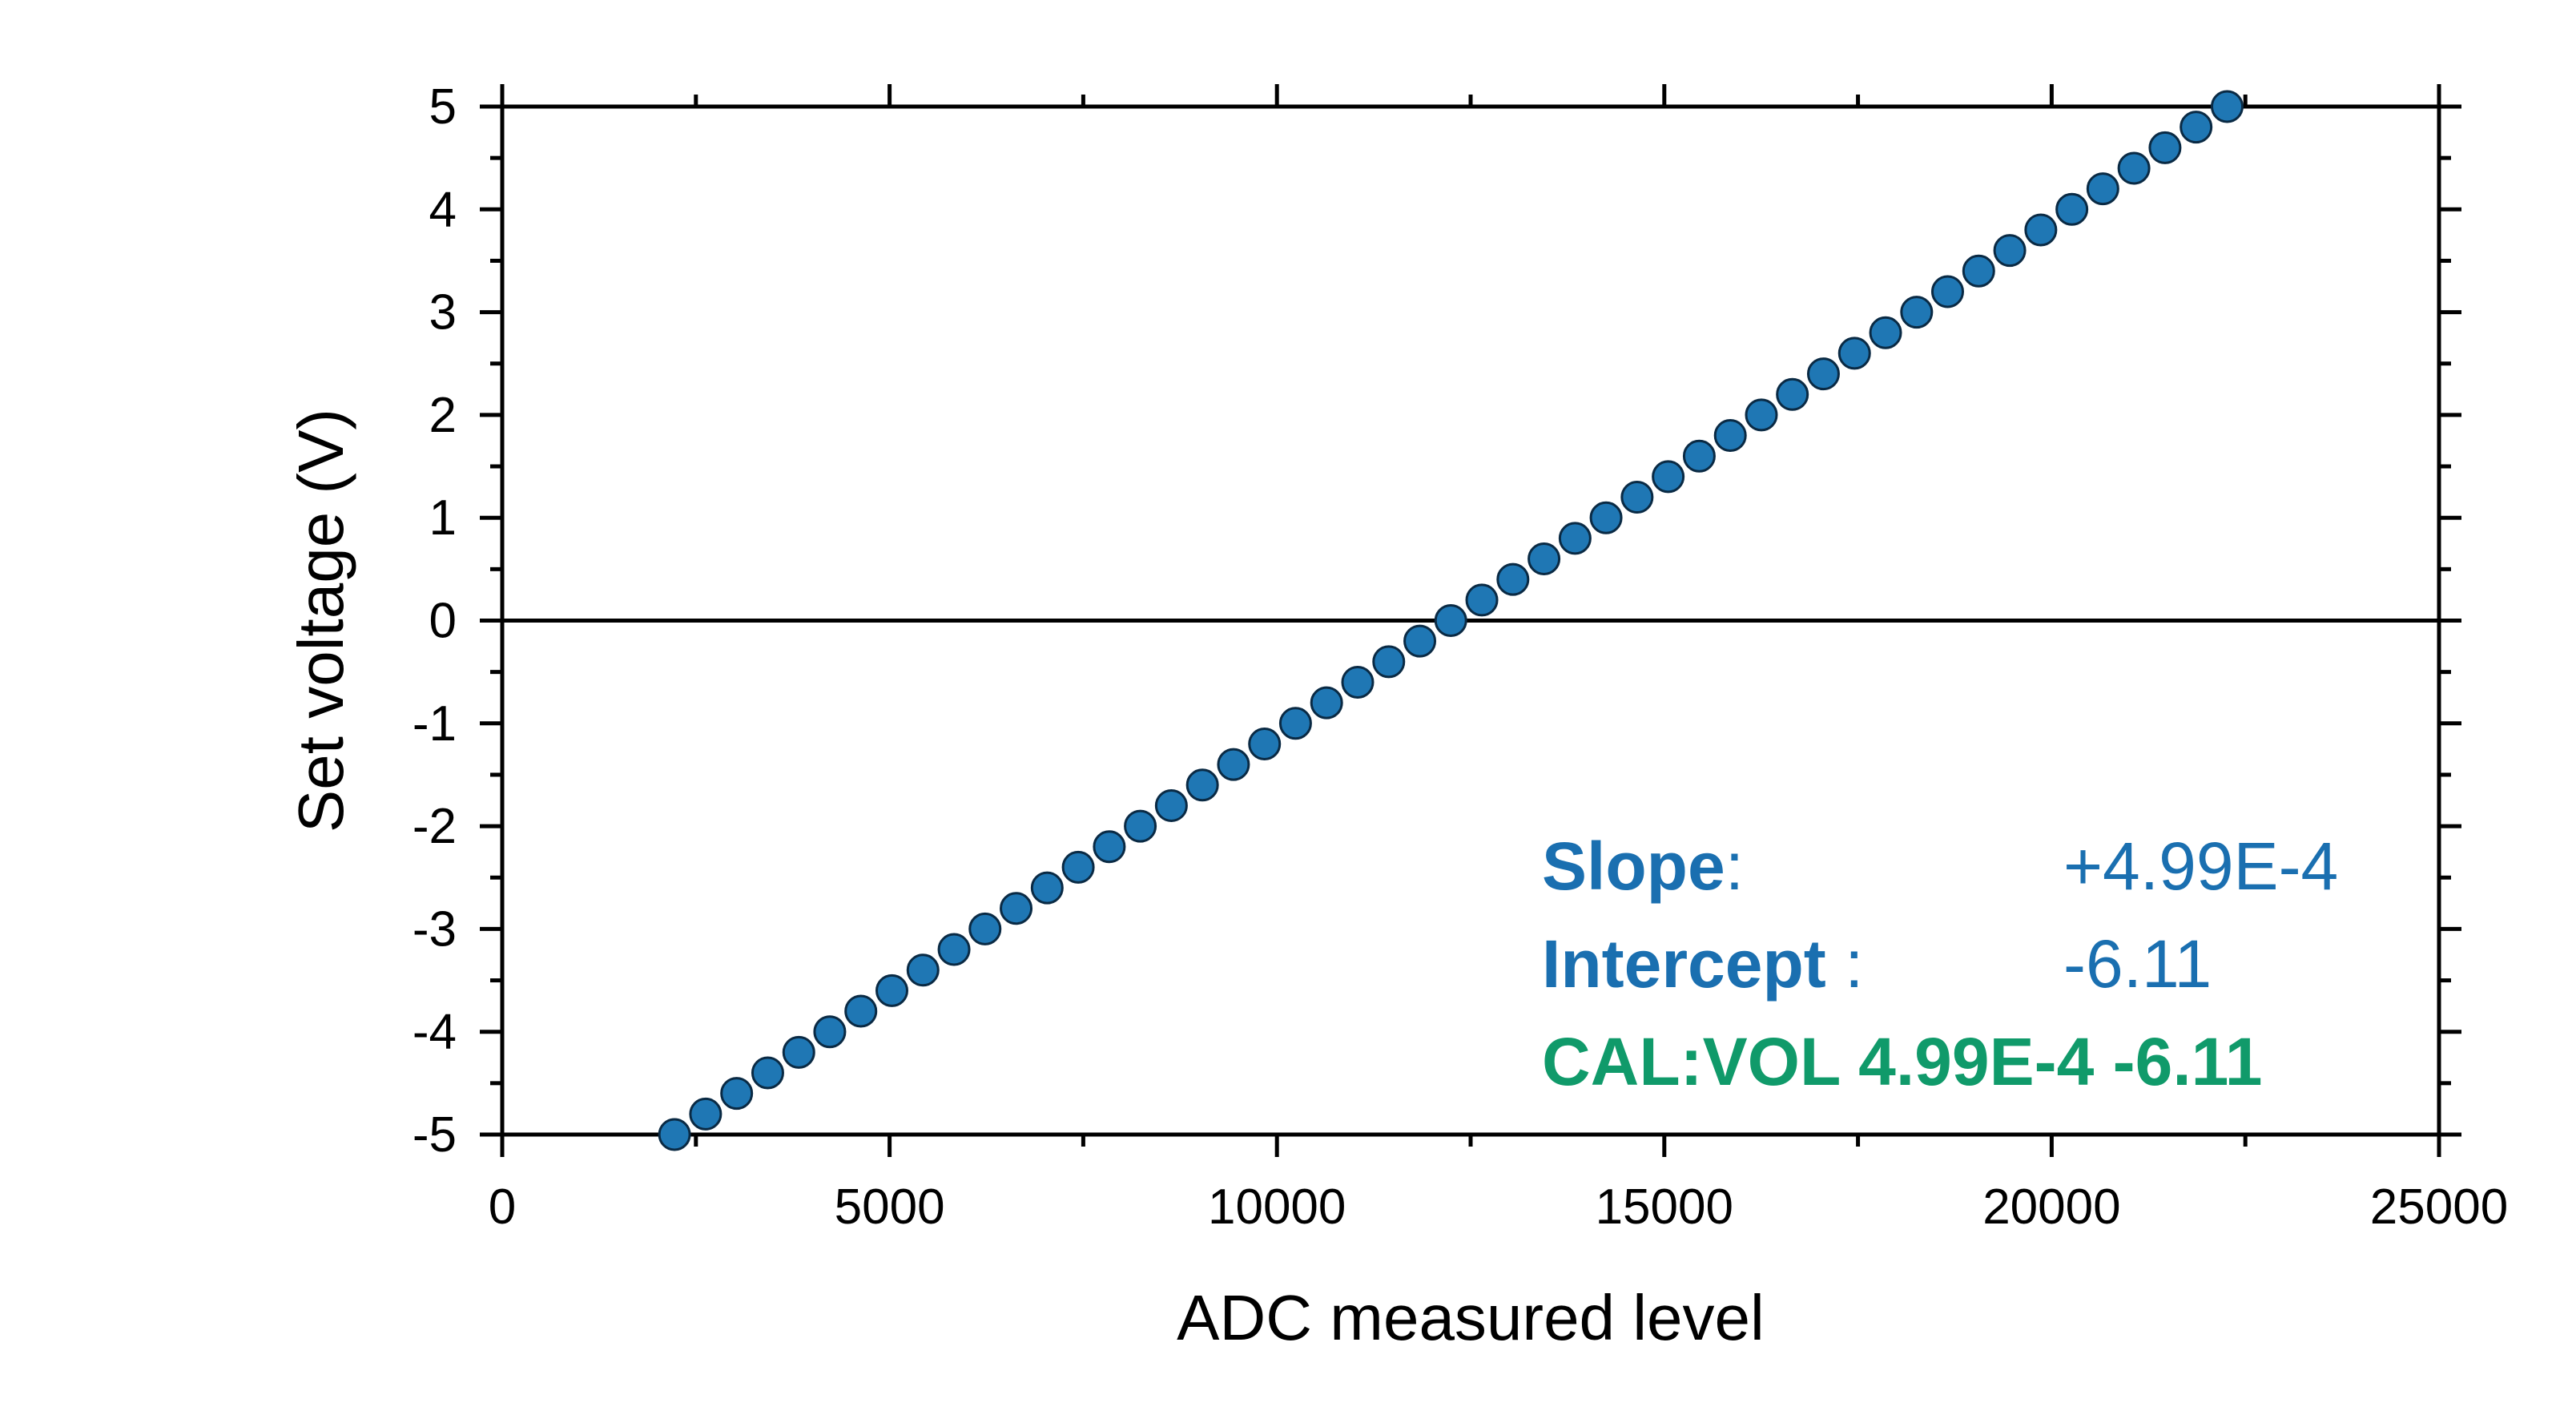  Describe the element at coordinates (320, 620) in the screenshot. I see `y-axis-title: Set voltage (V)` at that location.